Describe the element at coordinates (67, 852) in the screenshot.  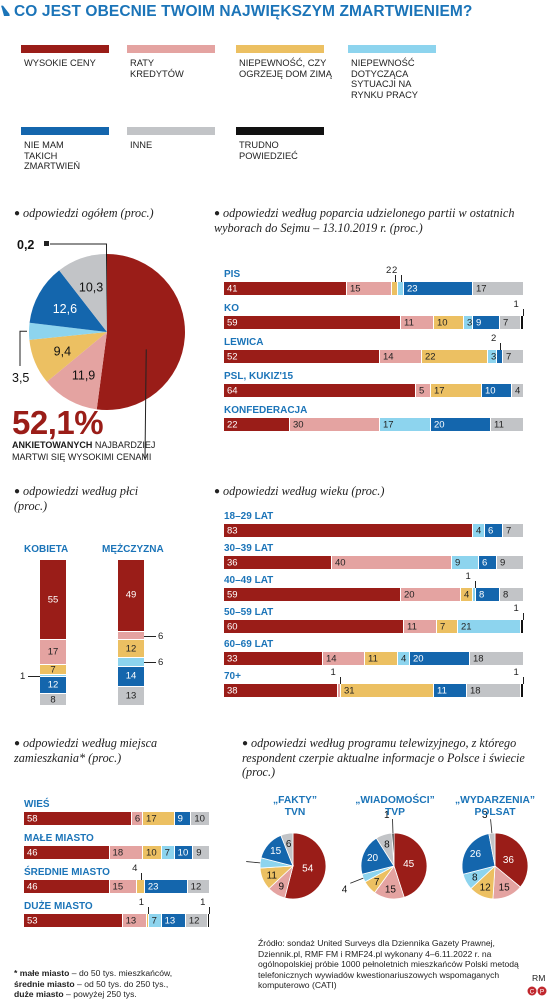
I see `bar-segment-wysokie-ceny: 46` at that location.